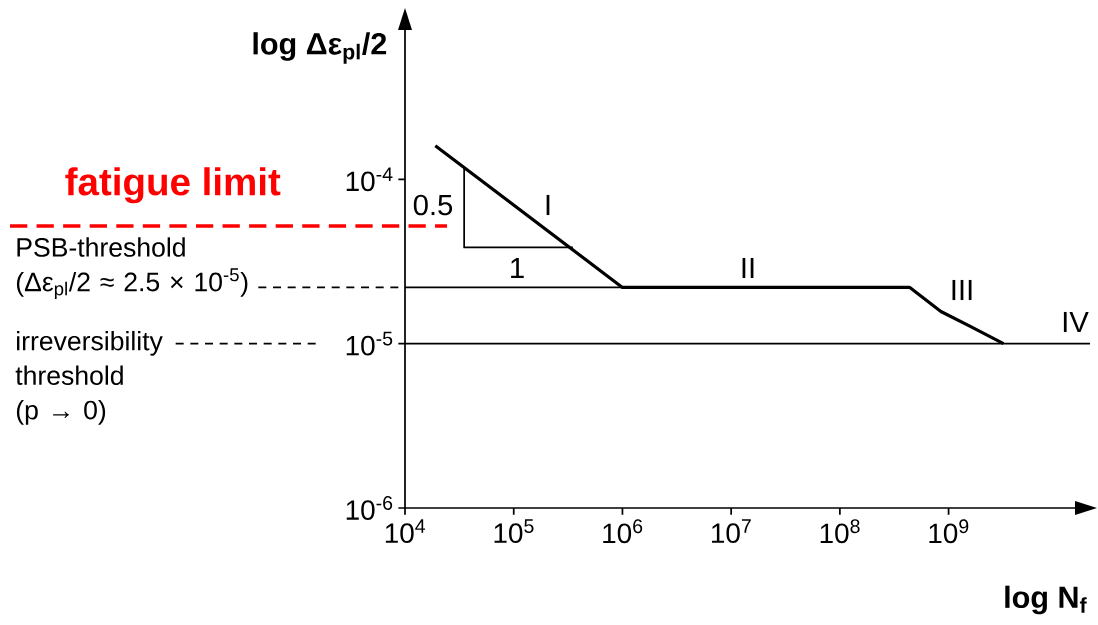 Image resolution: width=1098 pixels, height=625 pixels. Describe the element at coordinates (132, 268) in the screenshot. I see `ref-line-label: PSB-threshold (Δε$_{pl}$/2 ≈ 2.5 × 10$^{-5}$)` at that location.